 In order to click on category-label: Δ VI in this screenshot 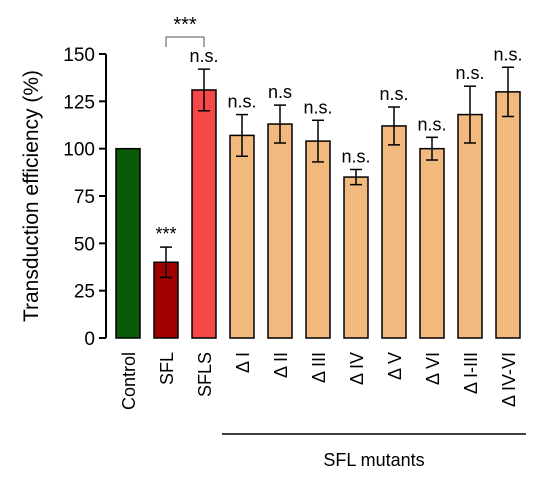, I will do `click(433, 368)`.